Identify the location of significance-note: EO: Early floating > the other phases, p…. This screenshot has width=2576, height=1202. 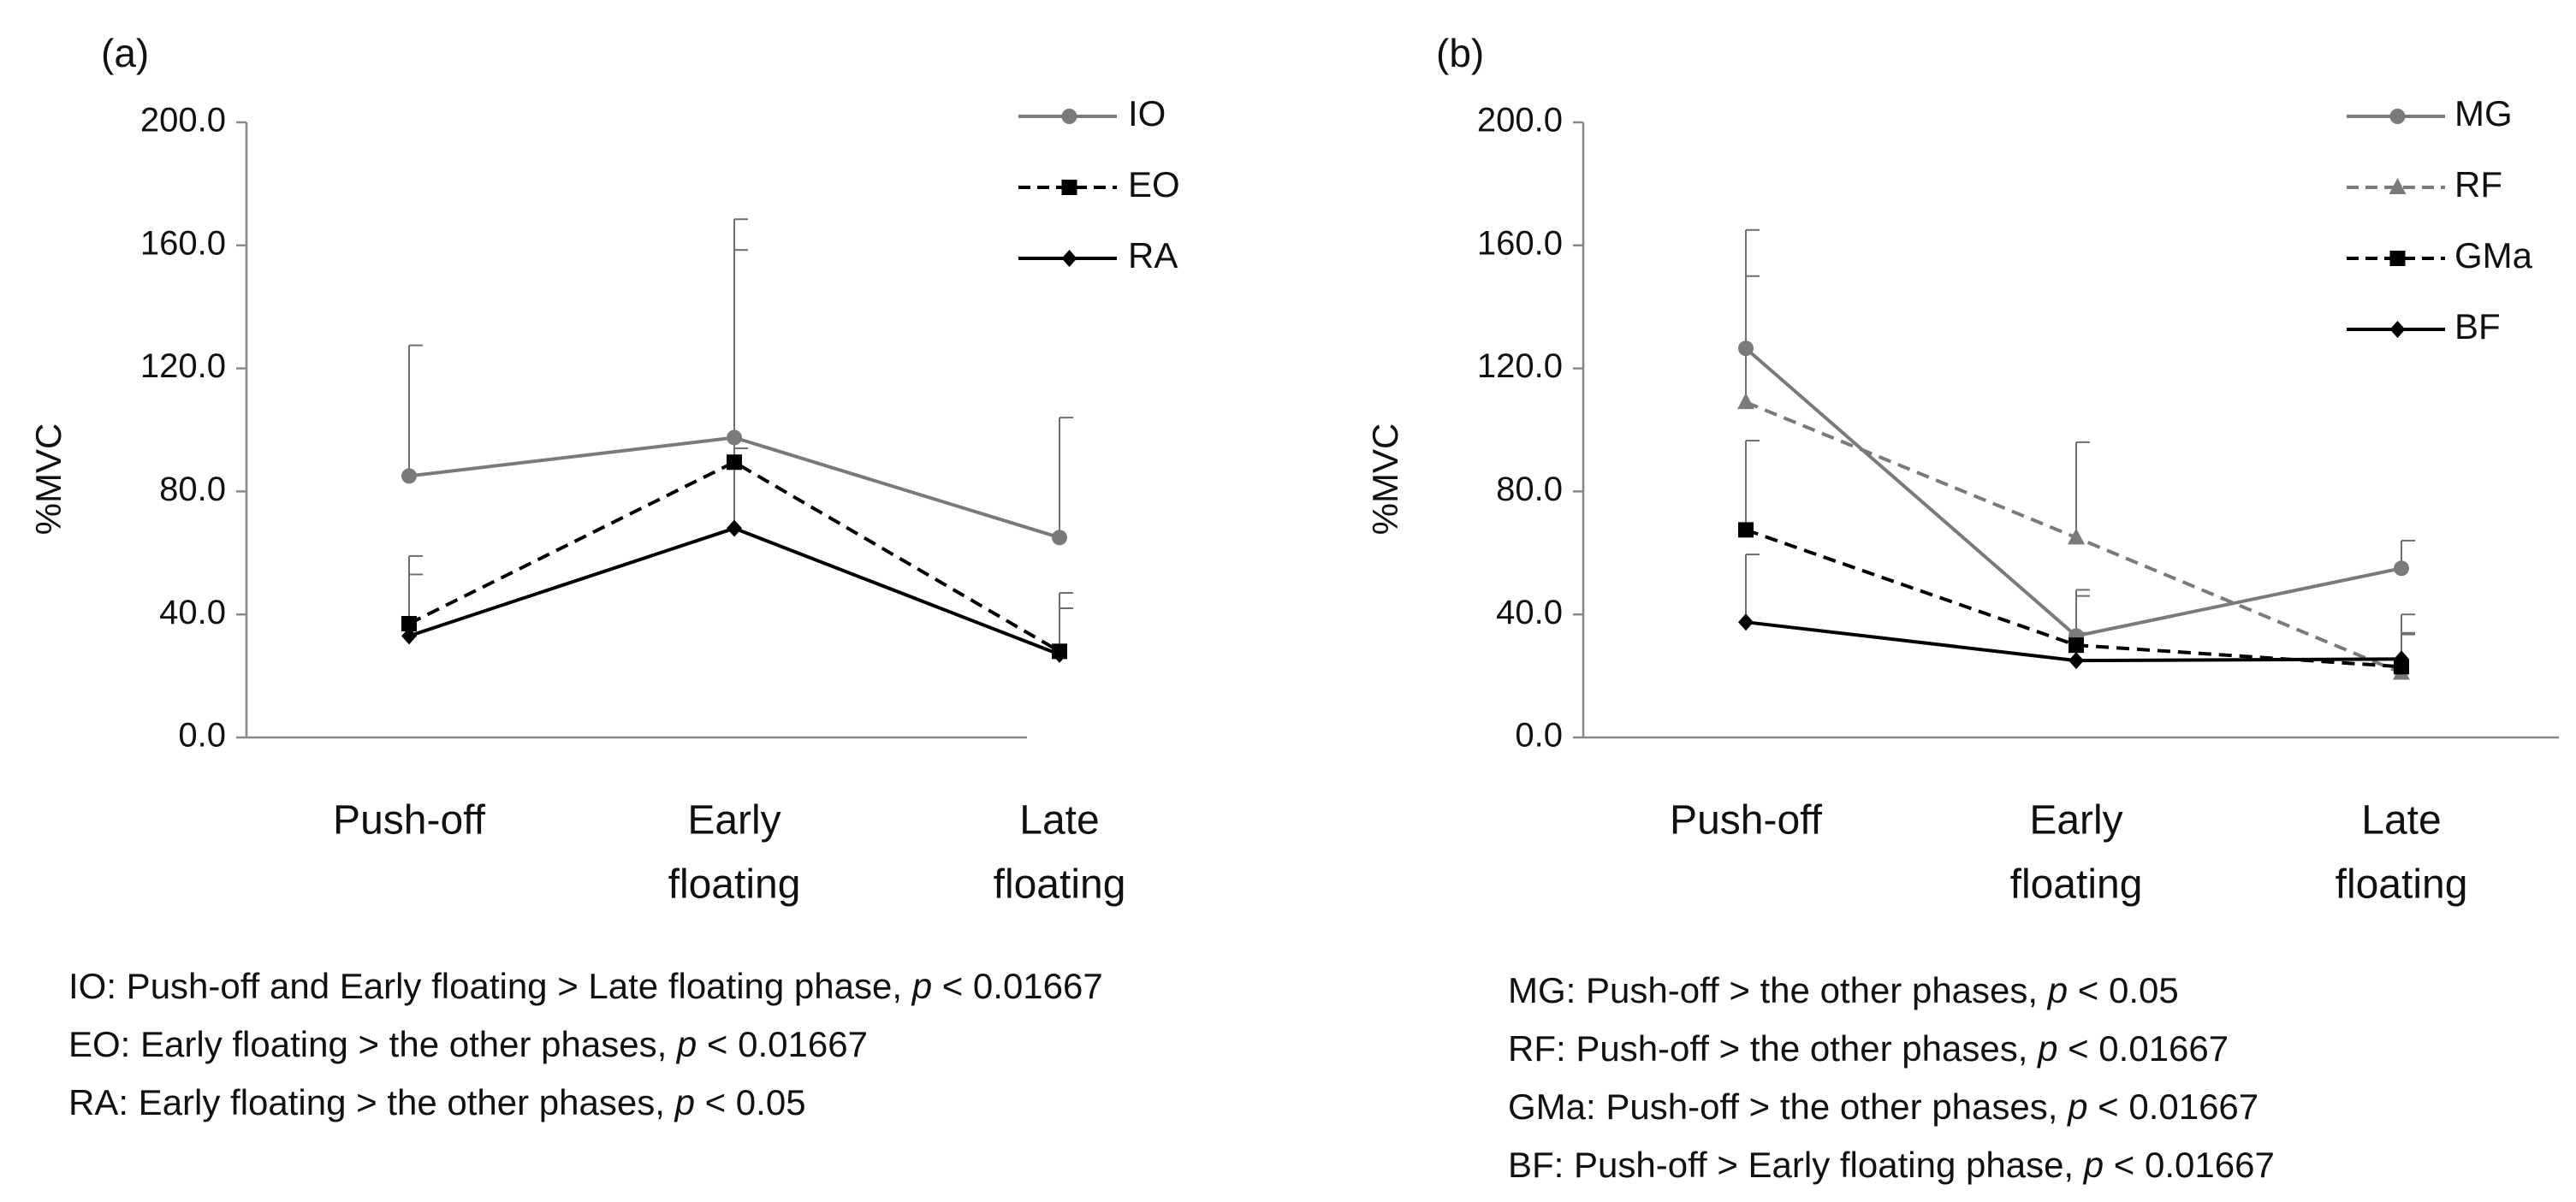
(468, 1045).